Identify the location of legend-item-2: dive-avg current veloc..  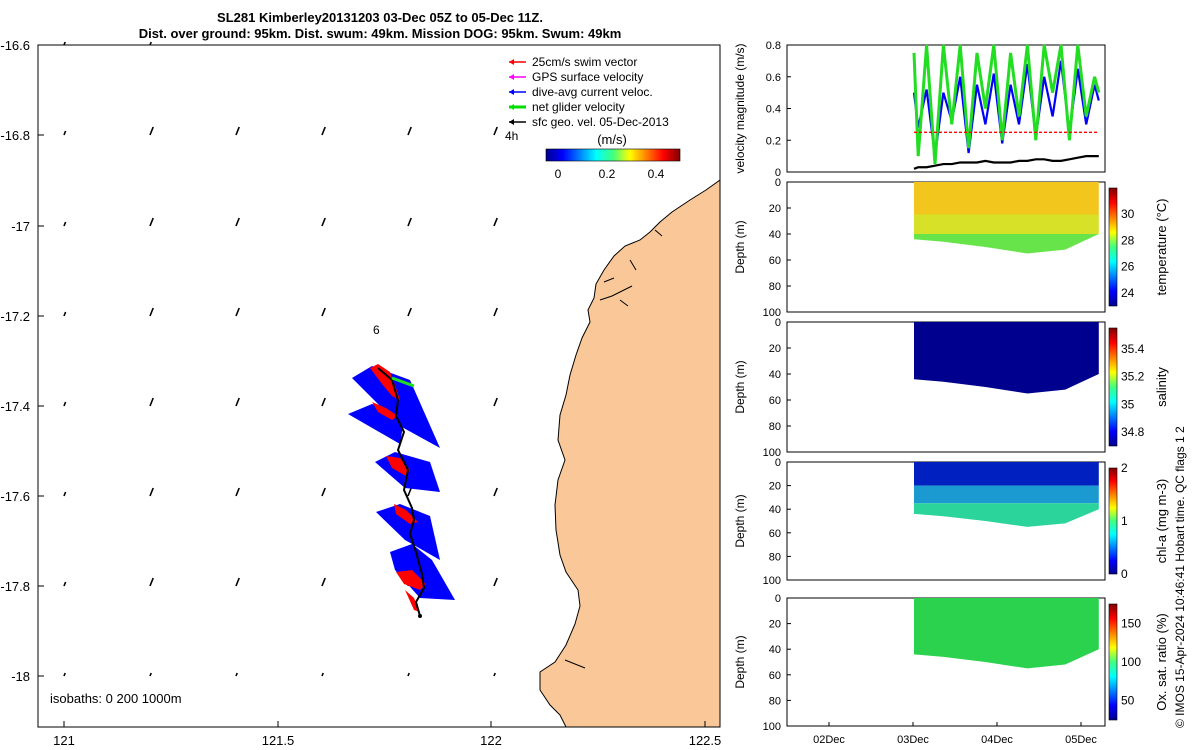
(592, 92).